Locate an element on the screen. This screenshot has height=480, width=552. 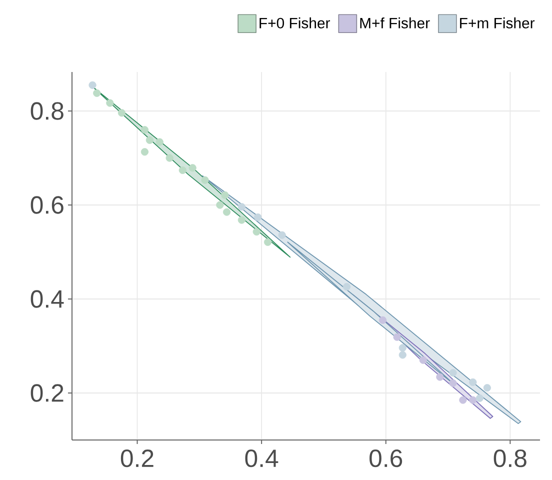
x-tick-label: 0.4 is located at coordinates (261, 459).